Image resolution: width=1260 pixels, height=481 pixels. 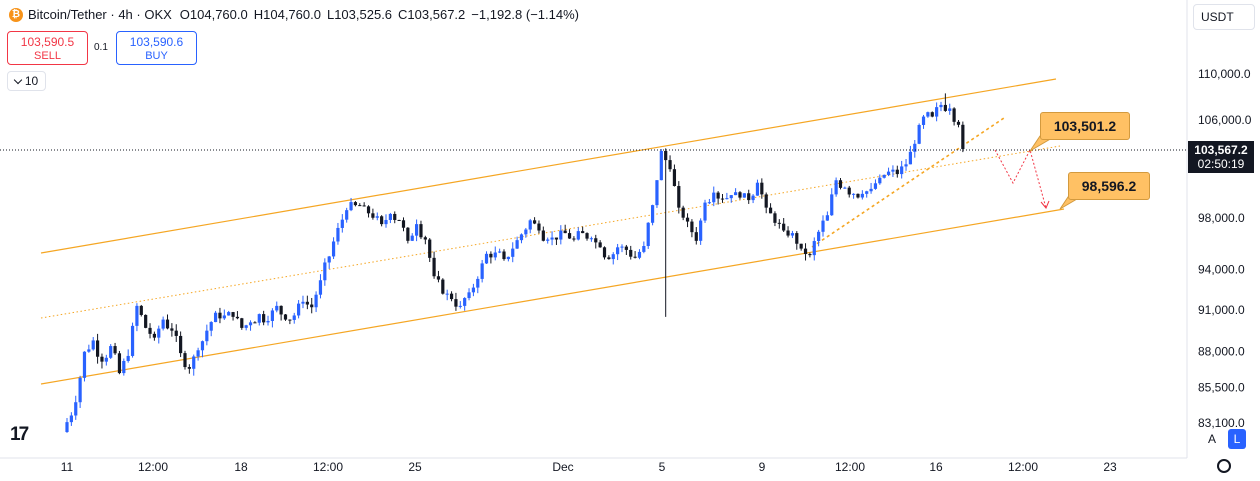 What do you see at coordinates (1221, 352) in the screenshot?
I see `y-tick-label: 88,000.0` at bounding box center [1221, 352].